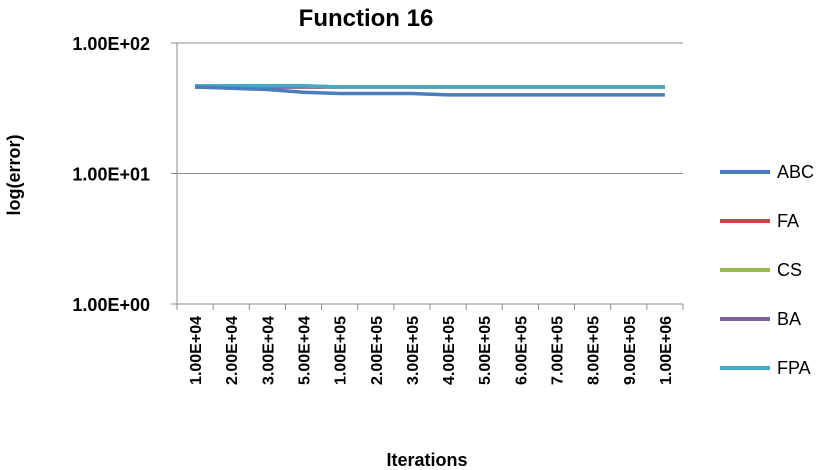 The height and width of the screenshot is (470, 827). Describe the element at coordinates (430, 86) in the screenshot. I see `series-line-fpa` at that location.